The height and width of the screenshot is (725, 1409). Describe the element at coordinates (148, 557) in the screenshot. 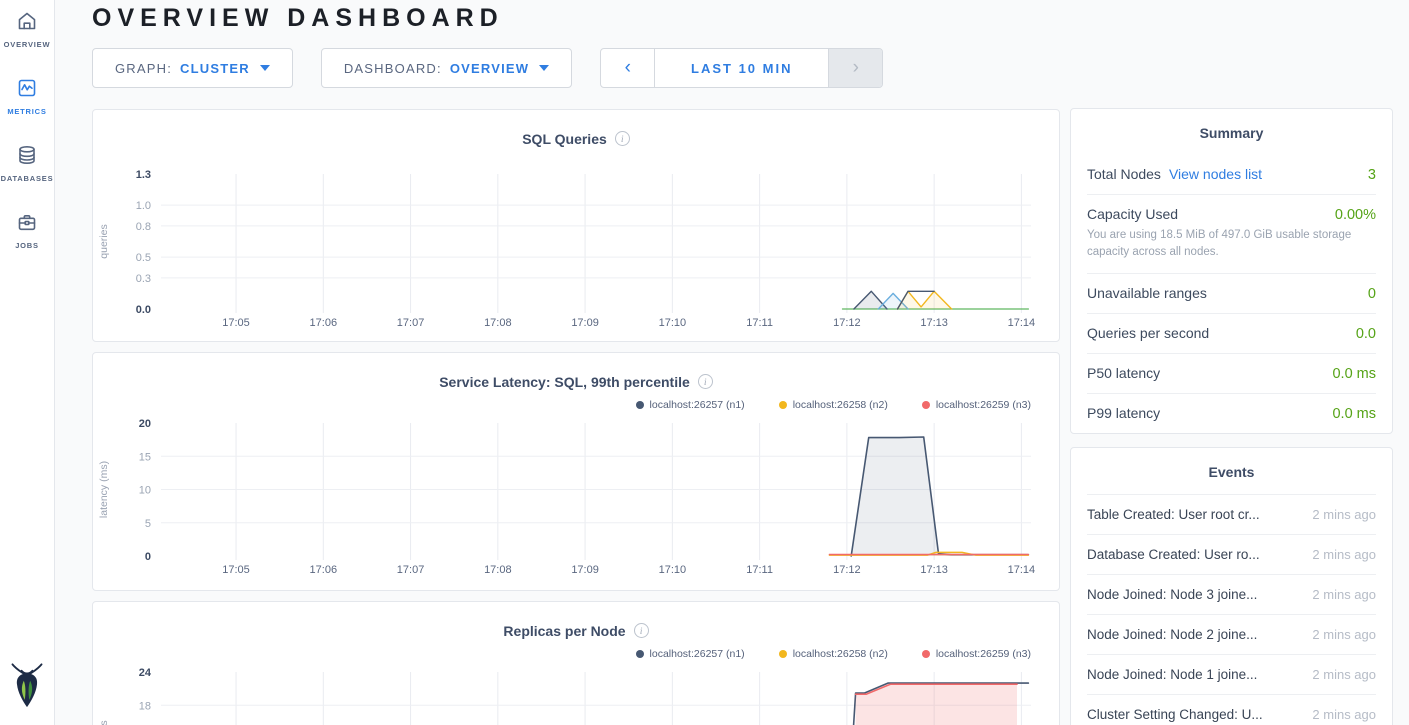

I see `svg-text: 0` at that location.